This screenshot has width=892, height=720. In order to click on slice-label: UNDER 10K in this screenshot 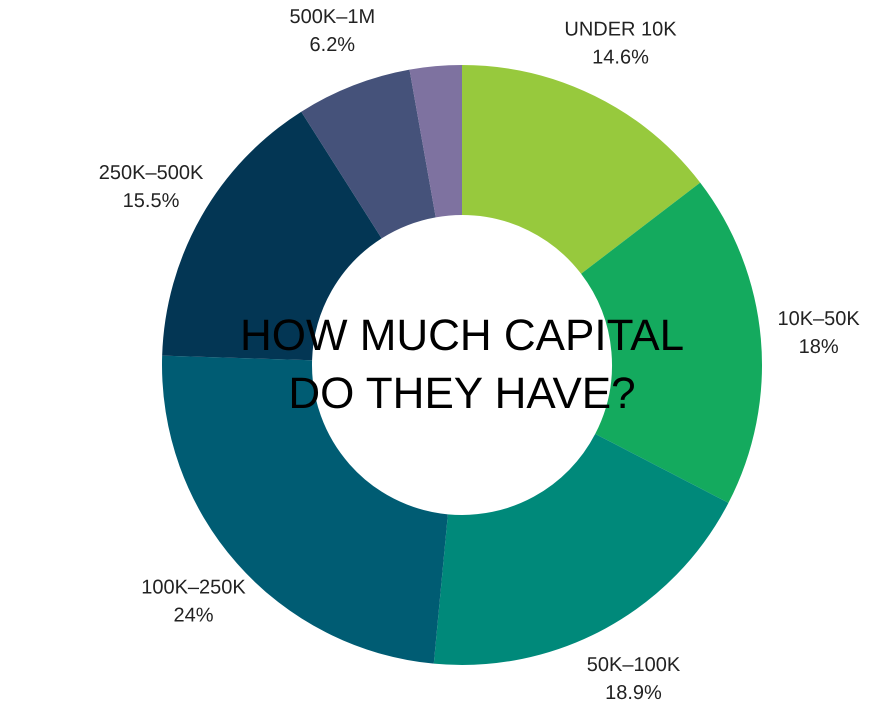, I will do `click(621, 29)`.